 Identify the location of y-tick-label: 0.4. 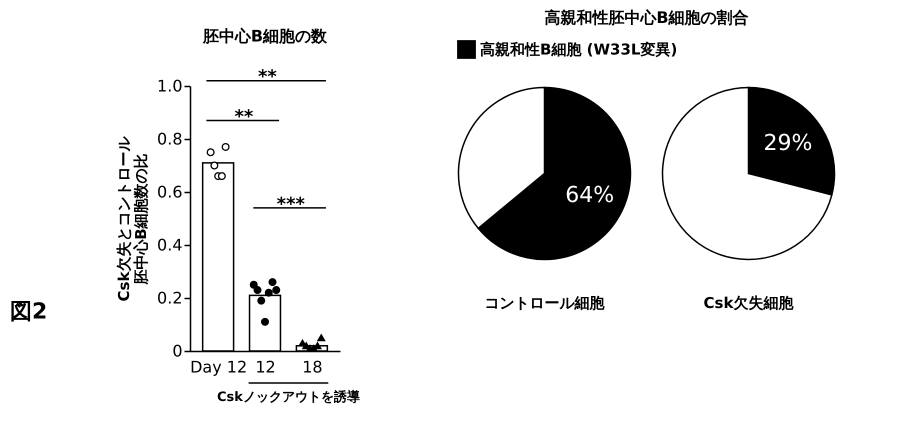
(169, 245).